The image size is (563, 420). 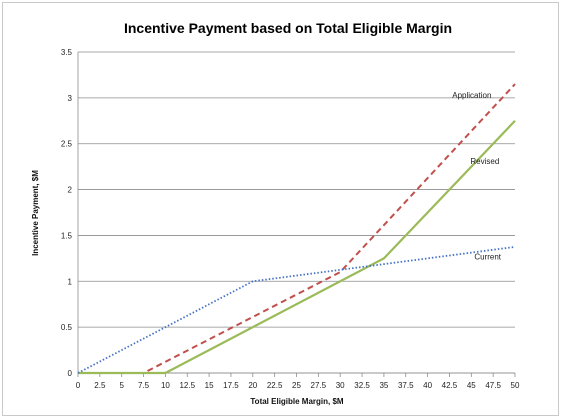 What do you see at coordinates (67, 52) in the screenshot?
I see `y-tick-label: 3.5` at bounding box center [67, 52].